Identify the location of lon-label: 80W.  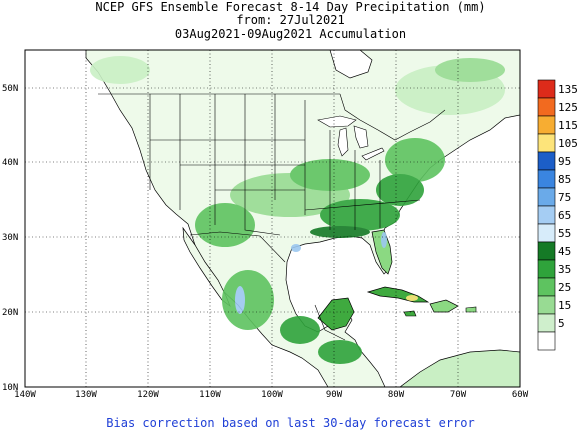
(396, 395).